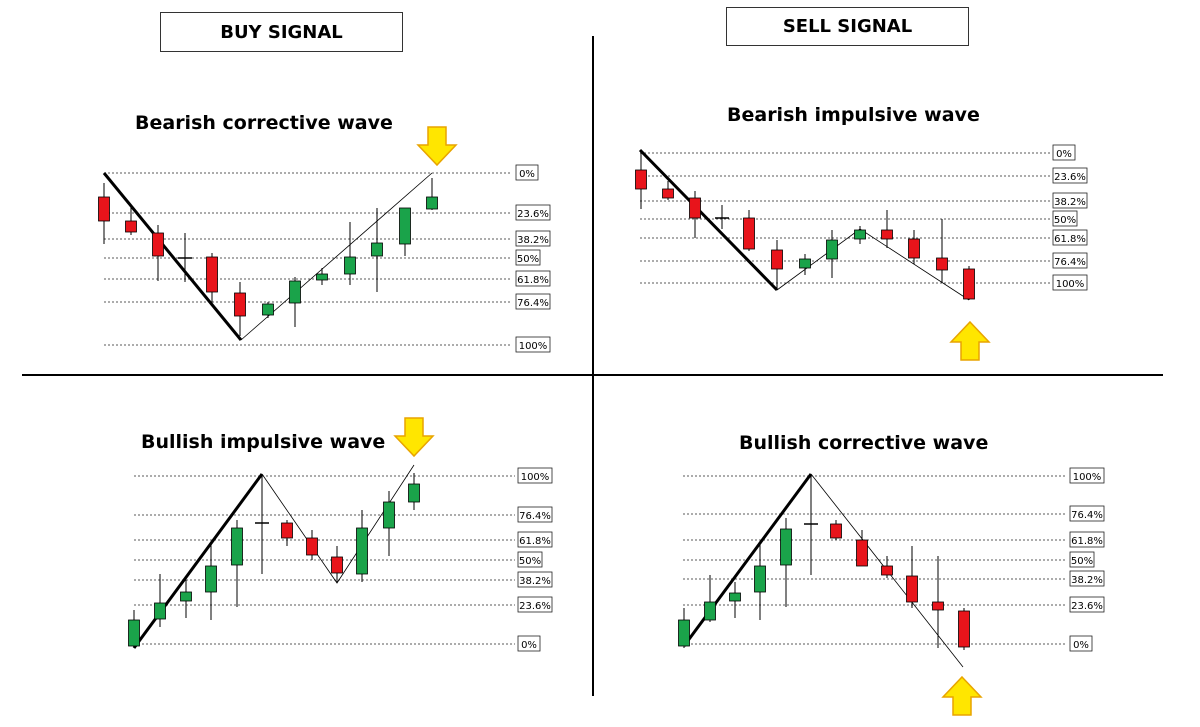 The height and width of the screenshot is (727, 1200). What do you see at coordinates (847, 26) in the screenshot?
I see `sell-signal-header: SELL SIGNAL` at bounding box center [847, 26].